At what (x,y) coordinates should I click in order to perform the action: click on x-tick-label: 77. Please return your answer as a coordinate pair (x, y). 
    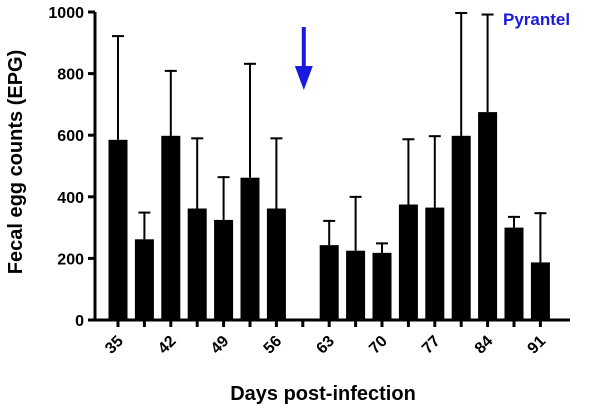
    Looking at the image, I should click on (431, 345).